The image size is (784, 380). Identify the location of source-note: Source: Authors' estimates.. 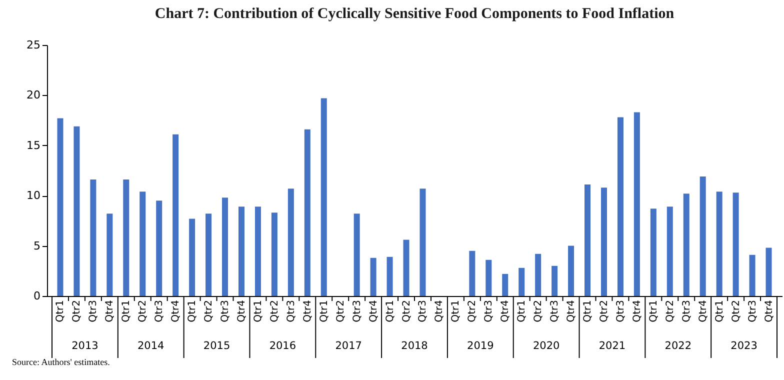
(61, 362).